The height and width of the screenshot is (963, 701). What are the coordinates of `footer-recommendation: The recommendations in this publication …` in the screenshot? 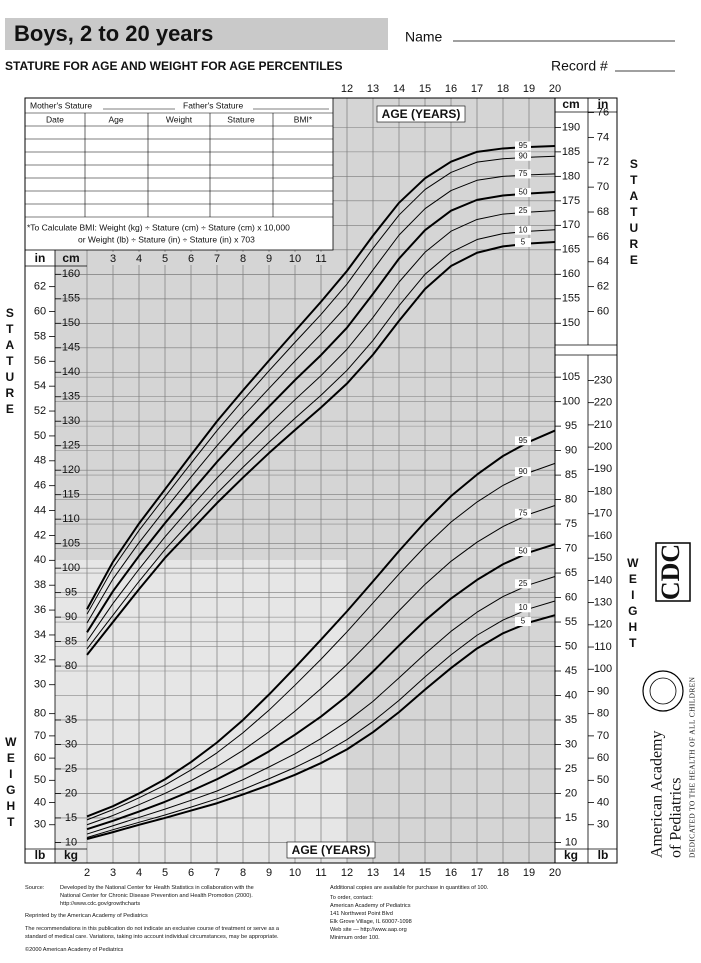 It's located at (152, 929).